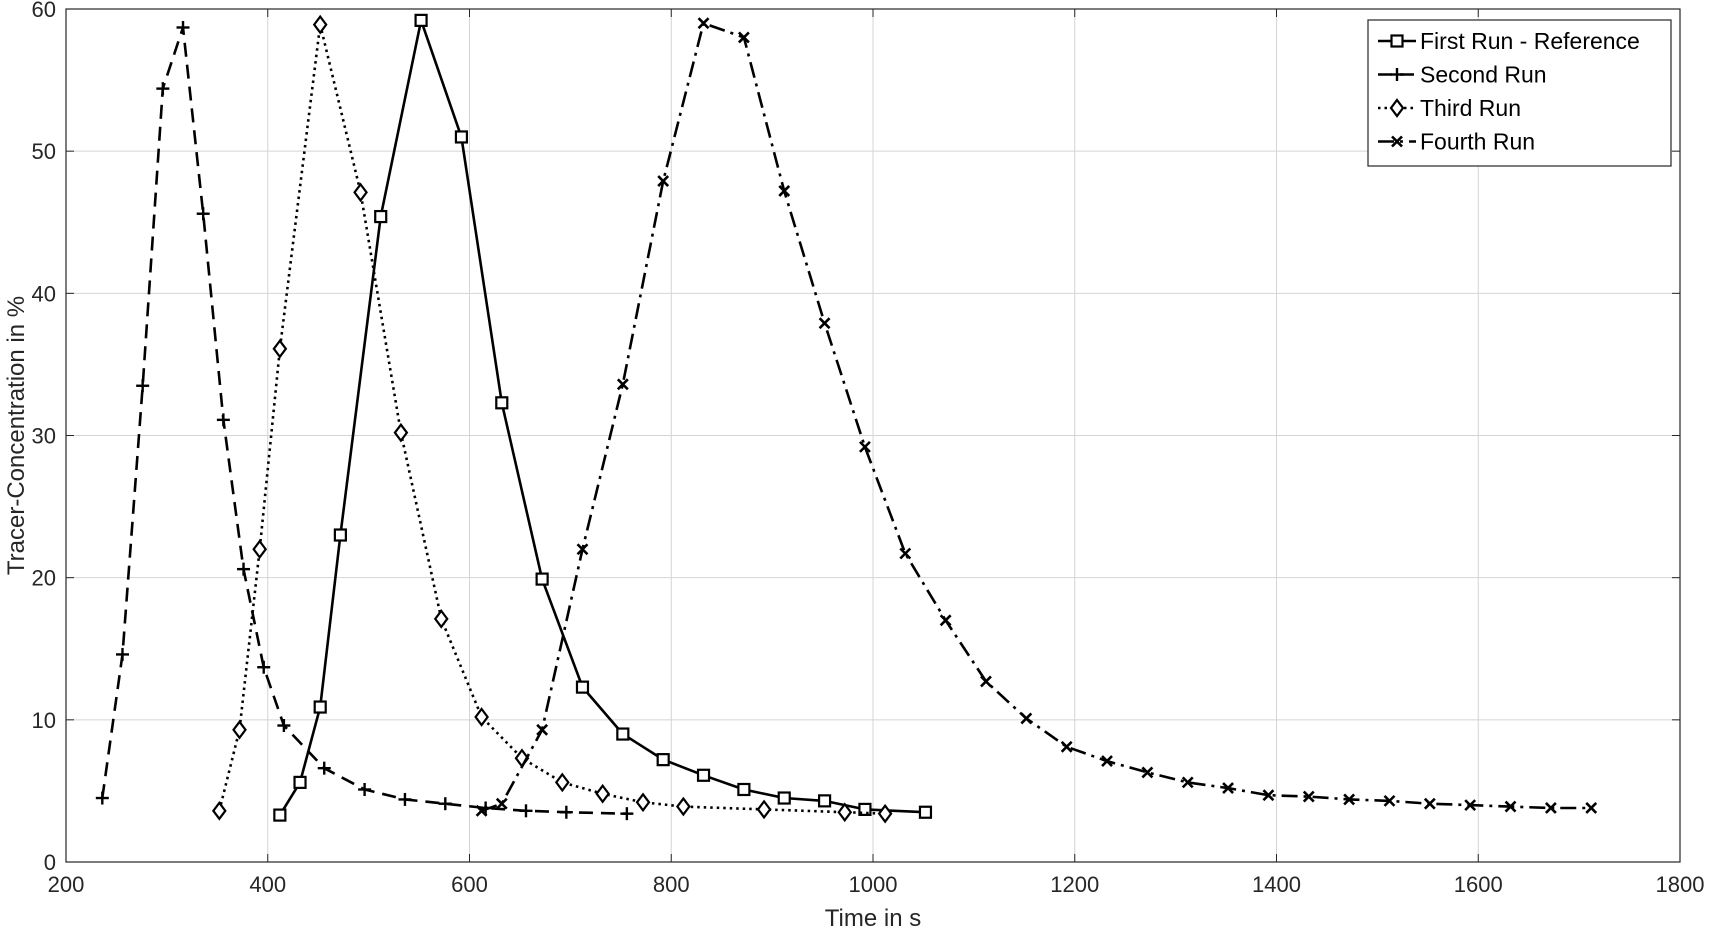 Image resolution: width=1713 pixels, height=933 pixels. I want to click on x-tick-label: 400, so click(267, 884).